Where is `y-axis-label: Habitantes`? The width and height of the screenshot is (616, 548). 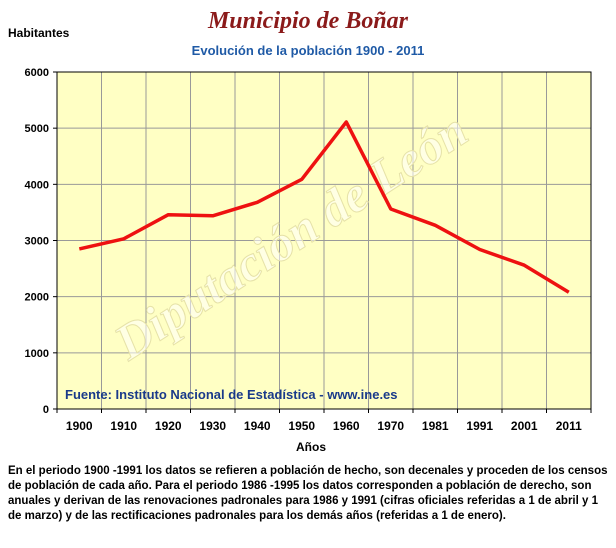 y-axis-label: Habitantes is located at coordinates (39, 33).